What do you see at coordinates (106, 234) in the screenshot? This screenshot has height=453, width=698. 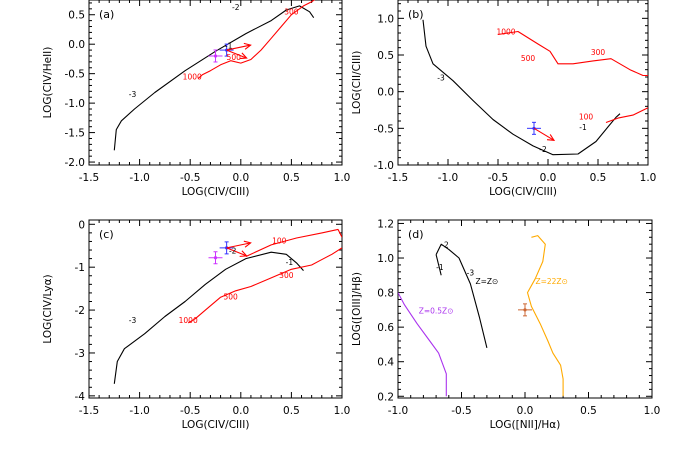 I see `panel-label: (c)` at bounding box center [106, 234].